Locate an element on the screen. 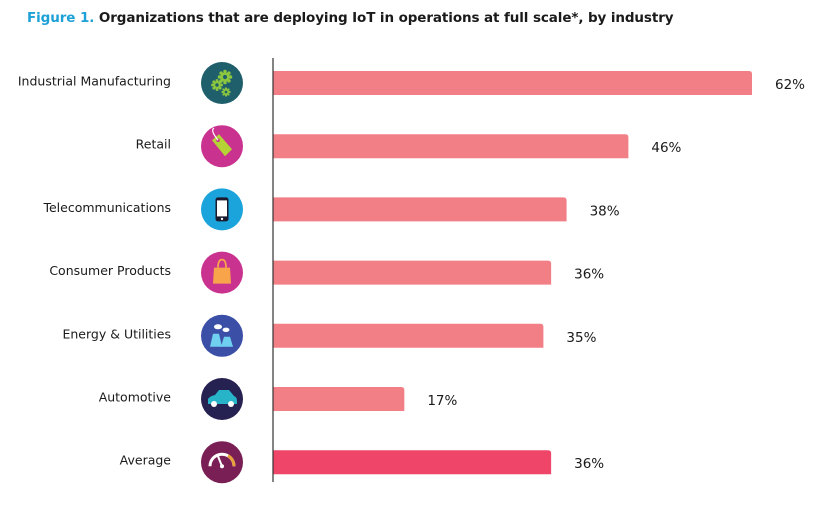 This screenshot has height=512, width=837. category-label: Telecommunications is located at coordinates (106, 207).